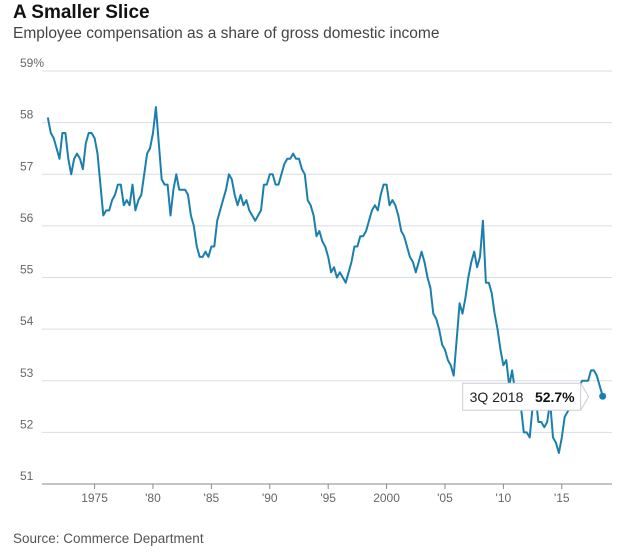 The image size is (627, 553). What do you see at coordinates (32, 63) in the screenshot?
I see `y-tick-label: 59%` at bounding box center [32, 63].